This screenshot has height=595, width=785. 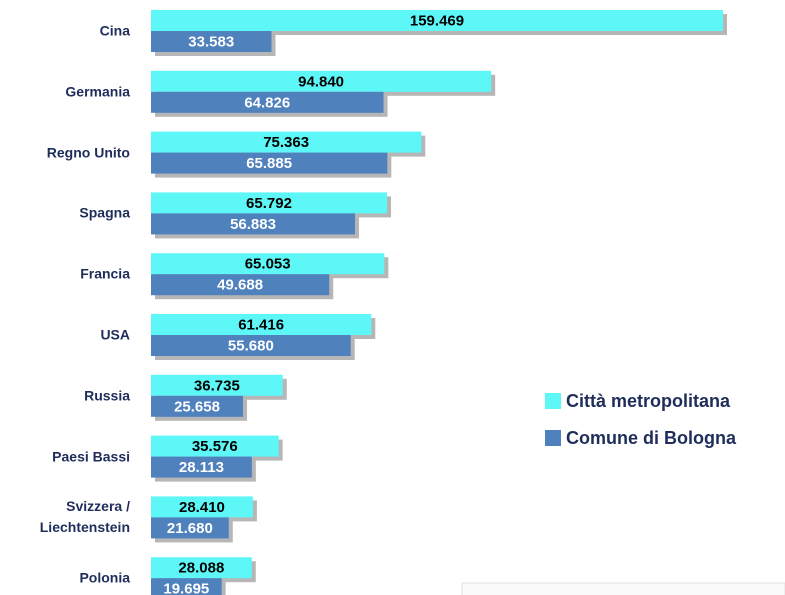 What do you see at coordinates (115, 334) in the screenshot?
I see `category-label: USA` at bounding box center [115, 334].